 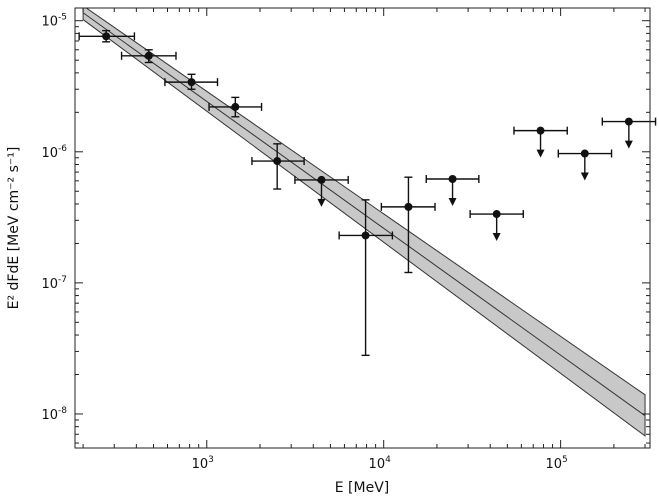 What do you see at coordinates (362, 488) in the screenshot?
I see `x-axis-label: E [MeV]` at bounding box center [362, 488].